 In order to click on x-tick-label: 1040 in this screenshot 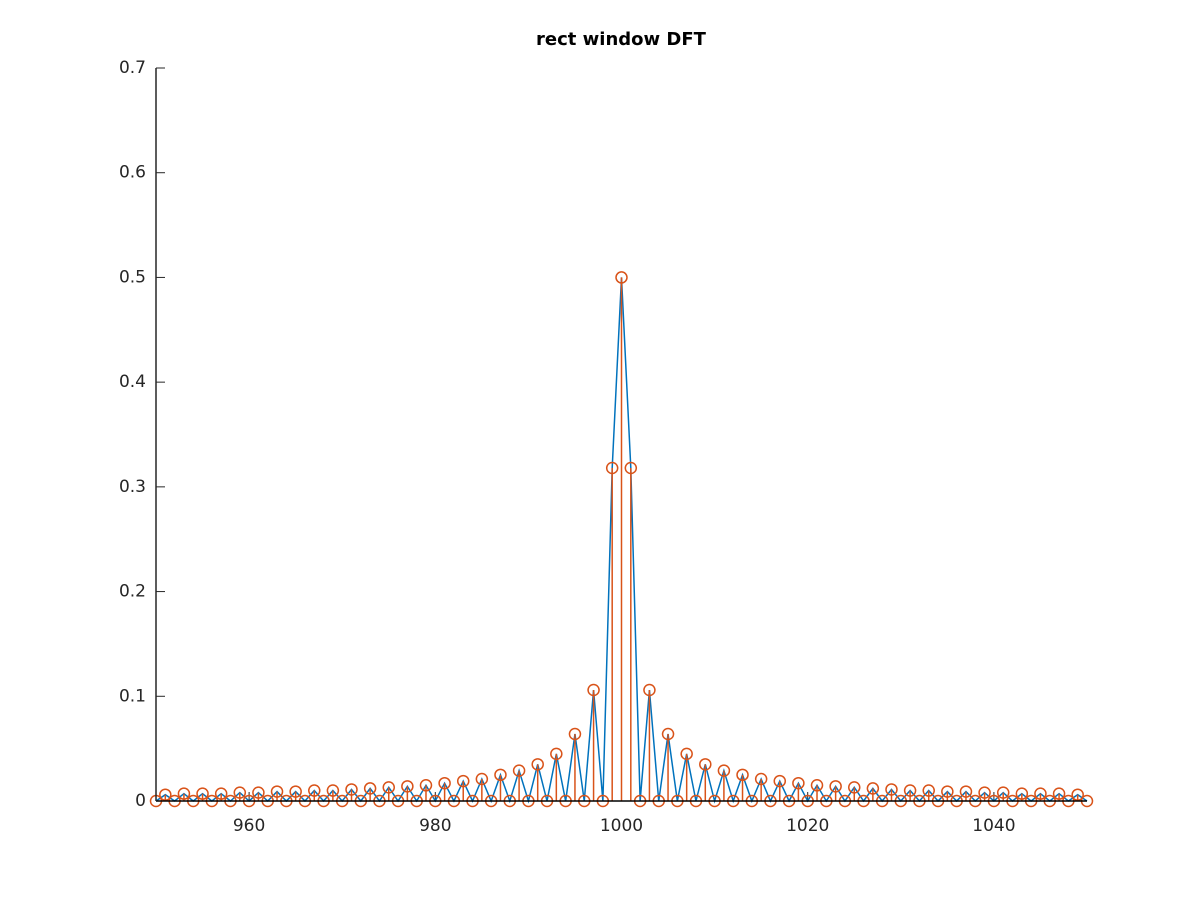, I will do `click(993, 826)`.